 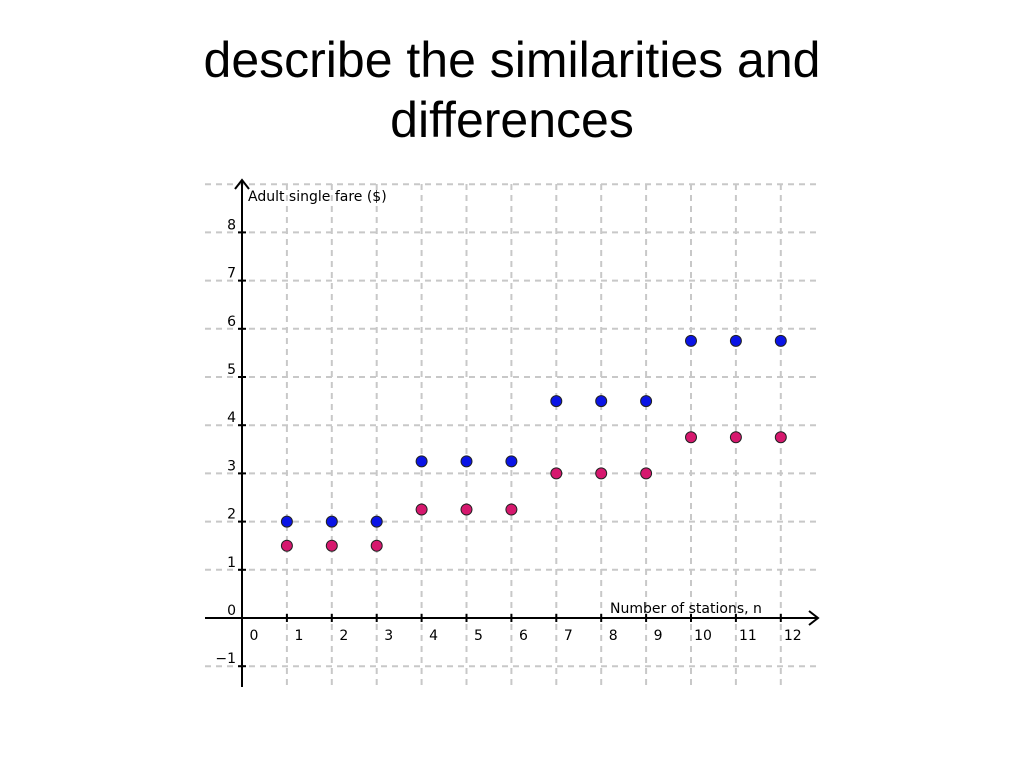 I want to click on x-tick-label: 2, so click(x=343, y=636).